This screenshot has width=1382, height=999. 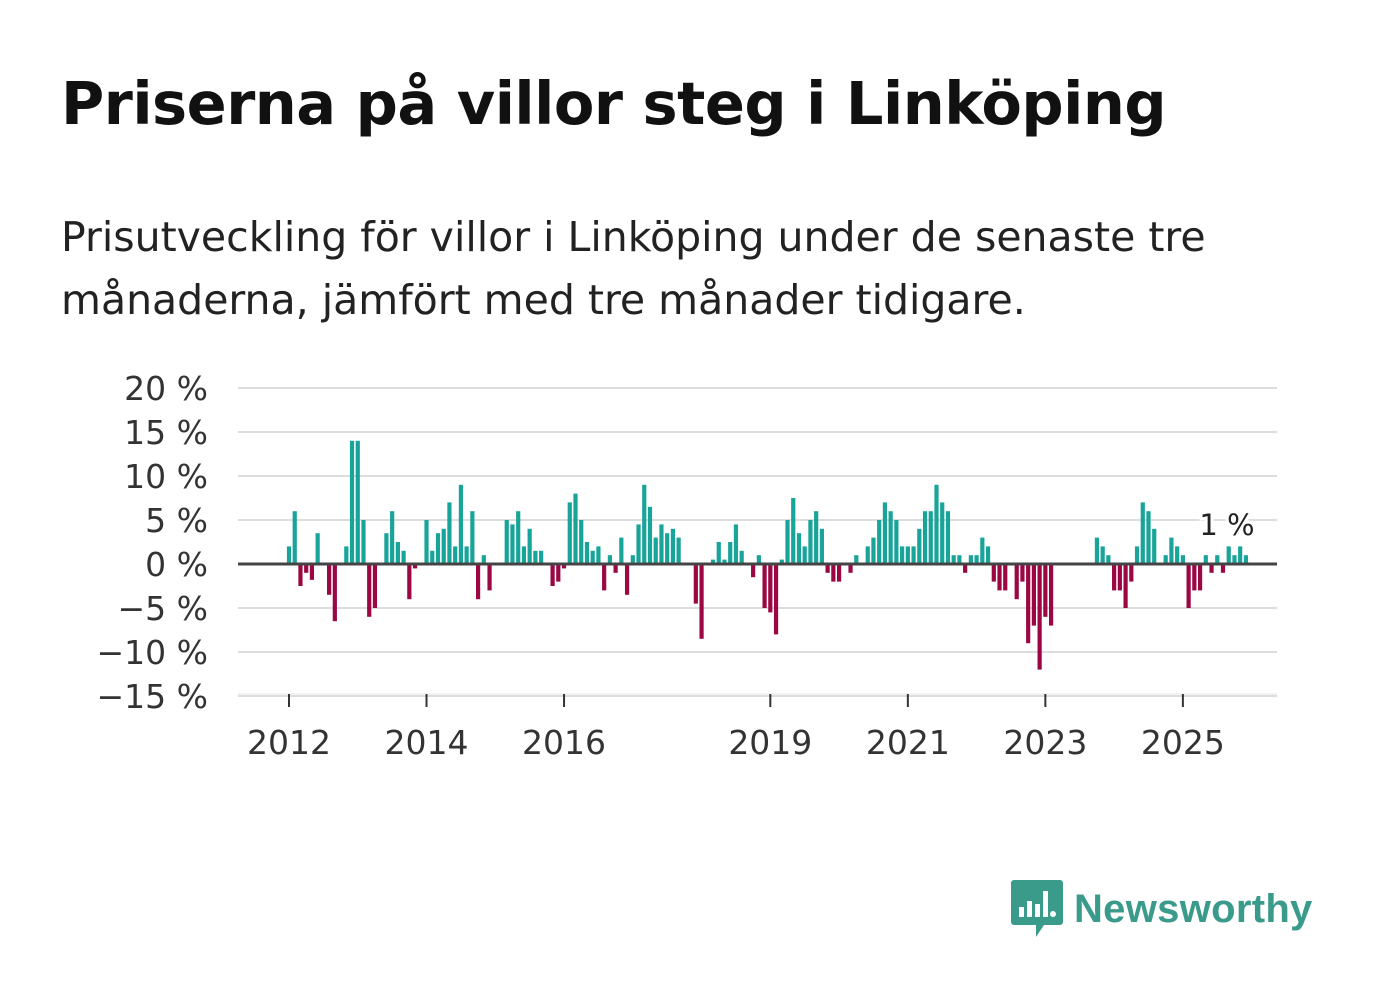 I want to click on chart-title: Priserna på villor steg i Linköping, so click(x=614, y=103).